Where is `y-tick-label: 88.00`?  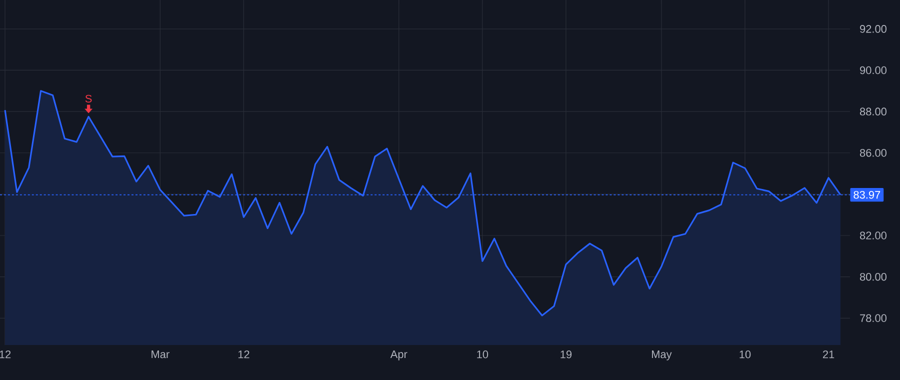 y-tick-label: 88.00 is located at coordinates (873, 112).